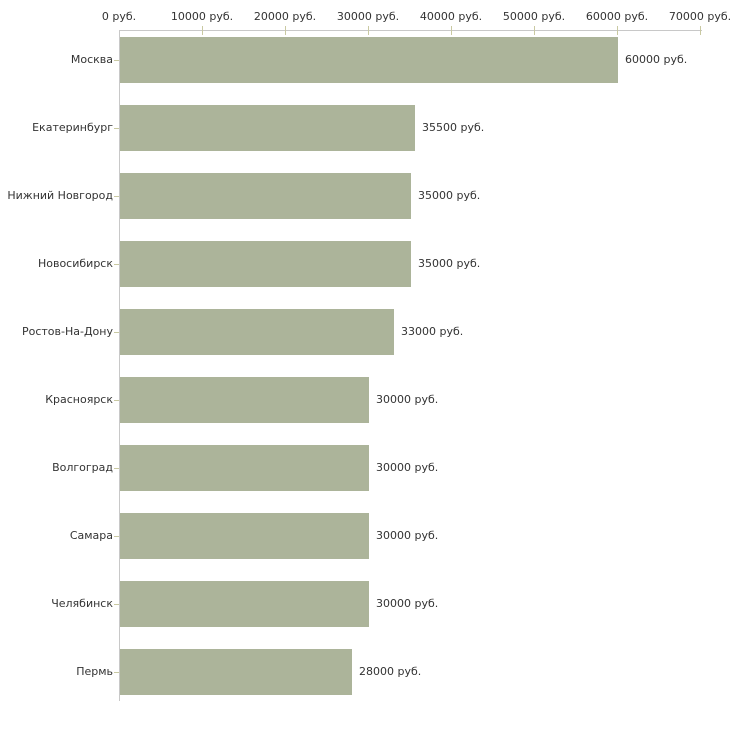 Image resolution: width=730 pixels, height=730 pixels. I want to click on x-axis-tick-label: 40000 руб., so click(451, 16).